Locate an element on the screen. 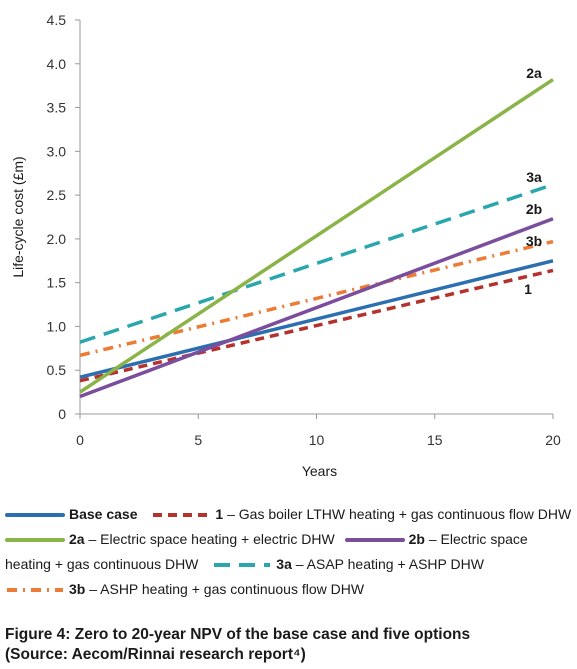 The width and height of the screenshot is (577, 669). y-tick-label: 2.0 is located at coordinates (57, 239).